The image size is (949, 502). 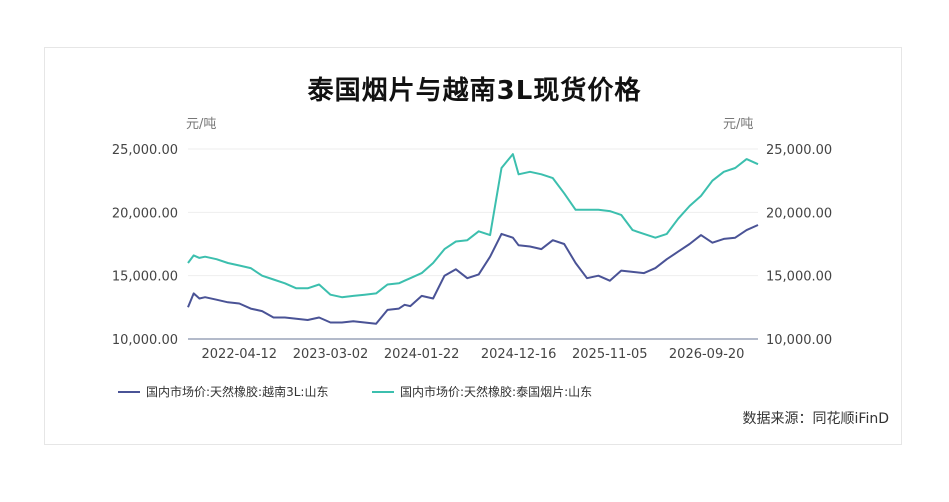 What do you see at coordinates (474, 91) in the screenshot?
I see `chart-title: 泰国烟片与越南3L现货价格` at bounding box center [474, 91].